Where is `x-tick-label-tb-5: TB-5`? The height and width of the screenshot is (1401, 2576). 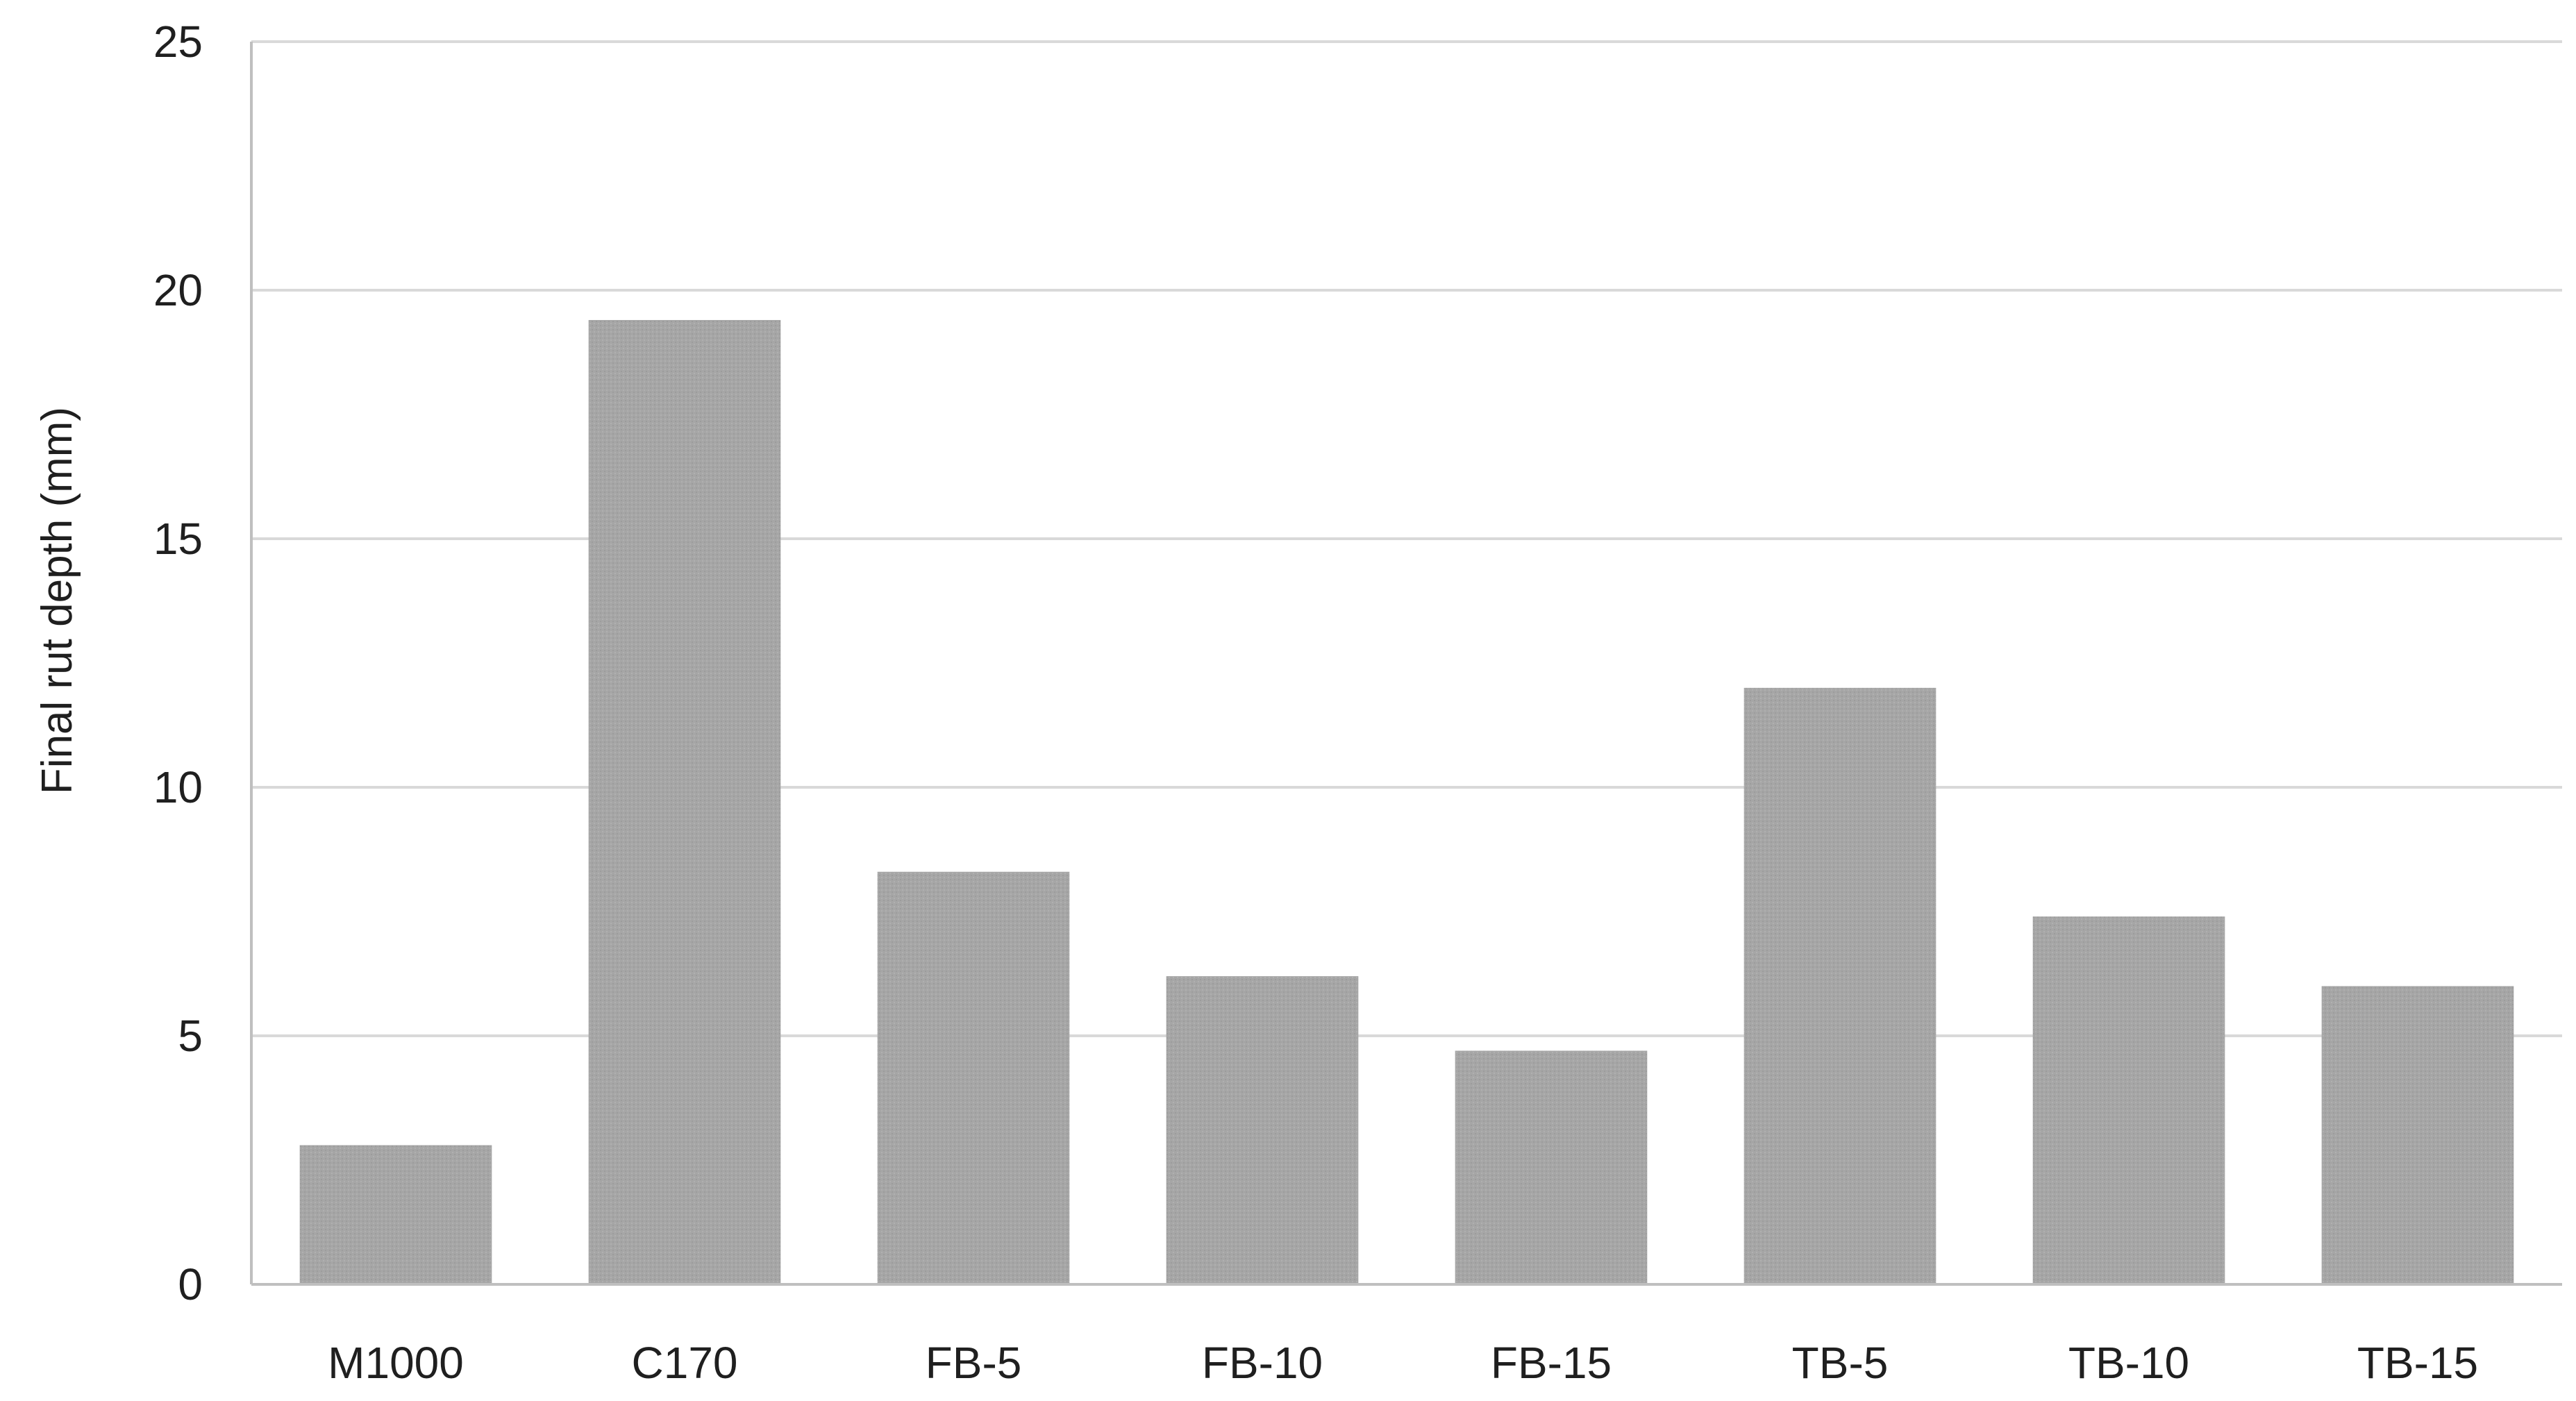 x-tick-label-tb-5: TB-5 is located at coordinates (1840, 1363).